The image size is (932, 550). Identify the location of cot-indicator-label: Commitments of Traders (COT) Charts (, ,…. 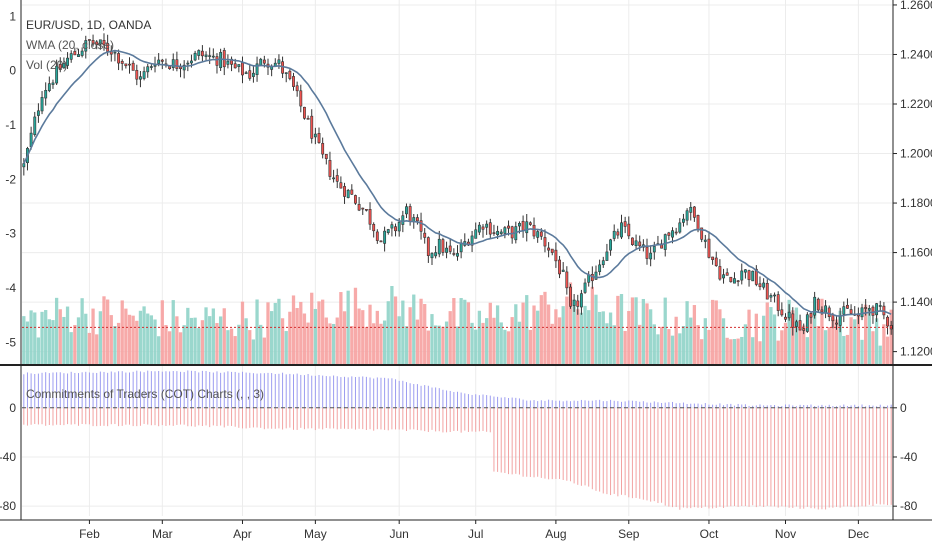
(145, 394).